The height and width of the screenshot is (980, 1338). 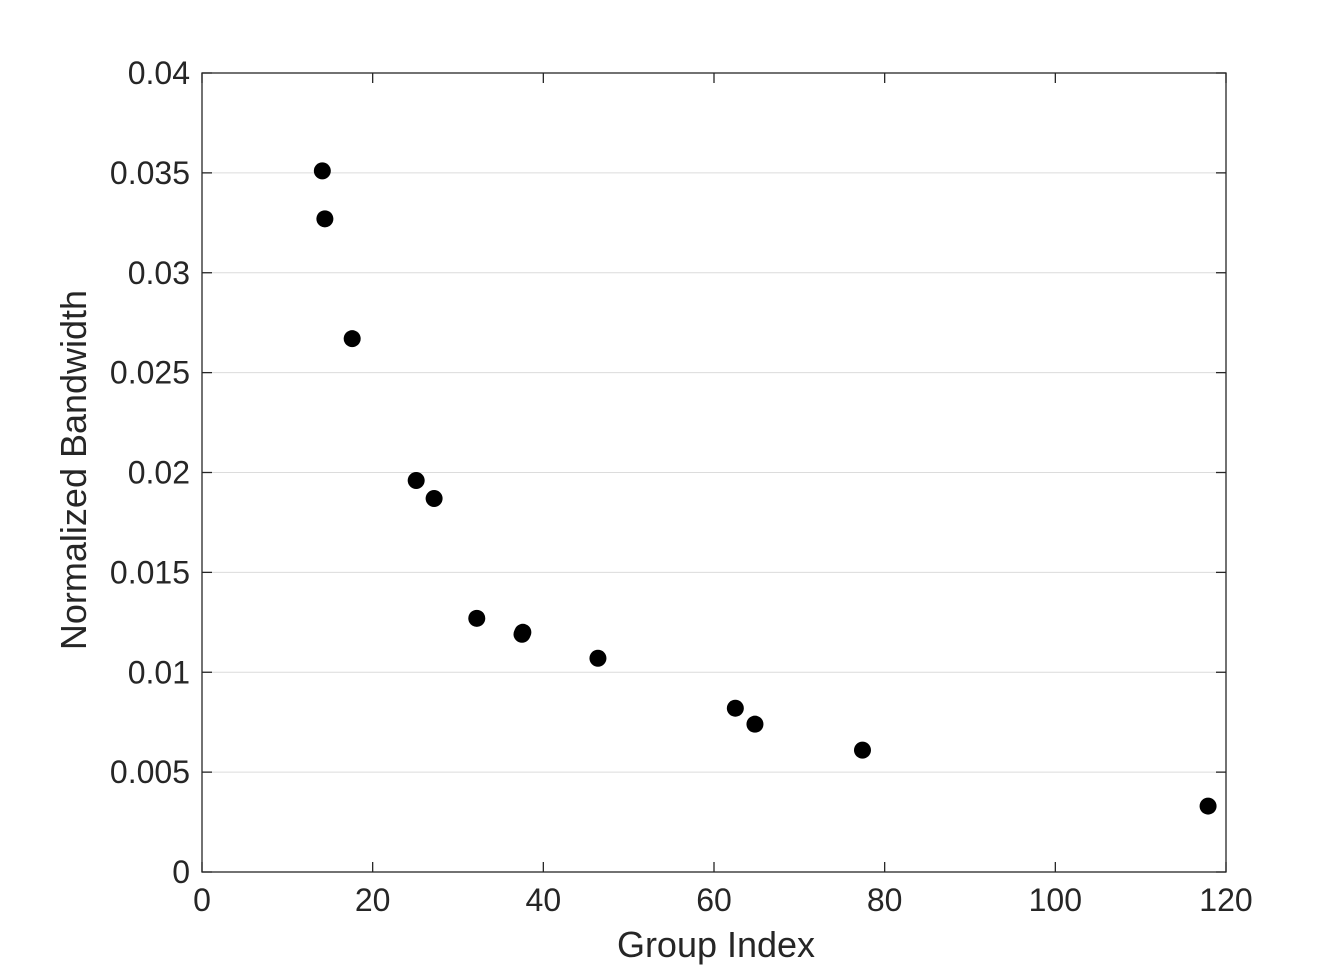 I want to click on x-tick-label: 80, so click(x=885, y=900).